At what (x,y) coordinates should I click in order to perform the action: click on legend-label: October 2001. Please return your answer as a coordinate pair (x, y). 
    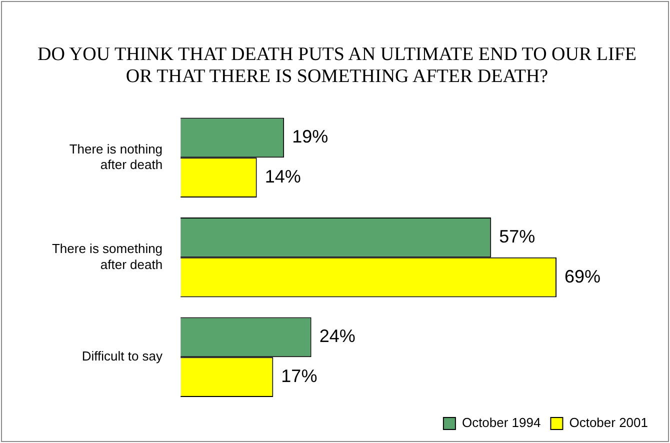
    Looking at the image, I should click on (608, 422).